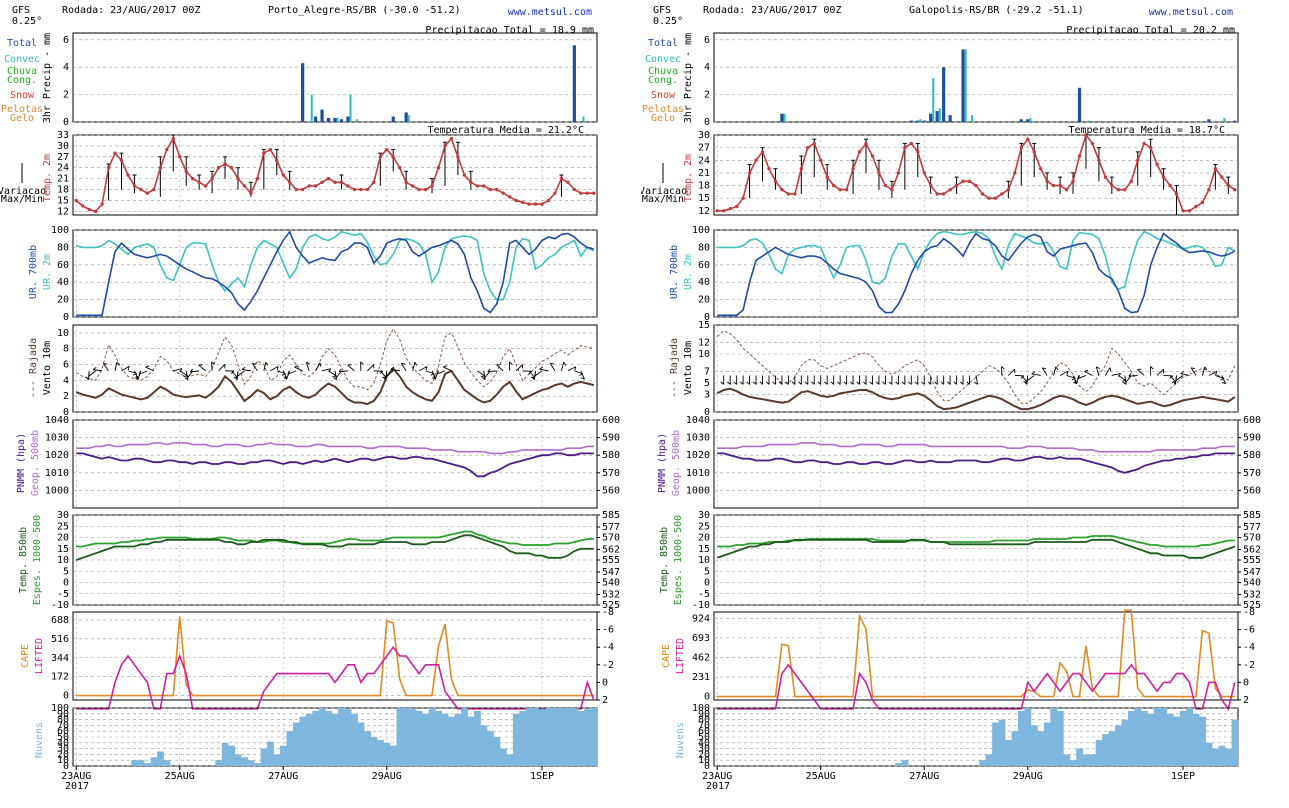 Image resolution: width=1289 pixels, height=808 pixels. I want to click on thick-y-tick: 540, so click(611, 583).